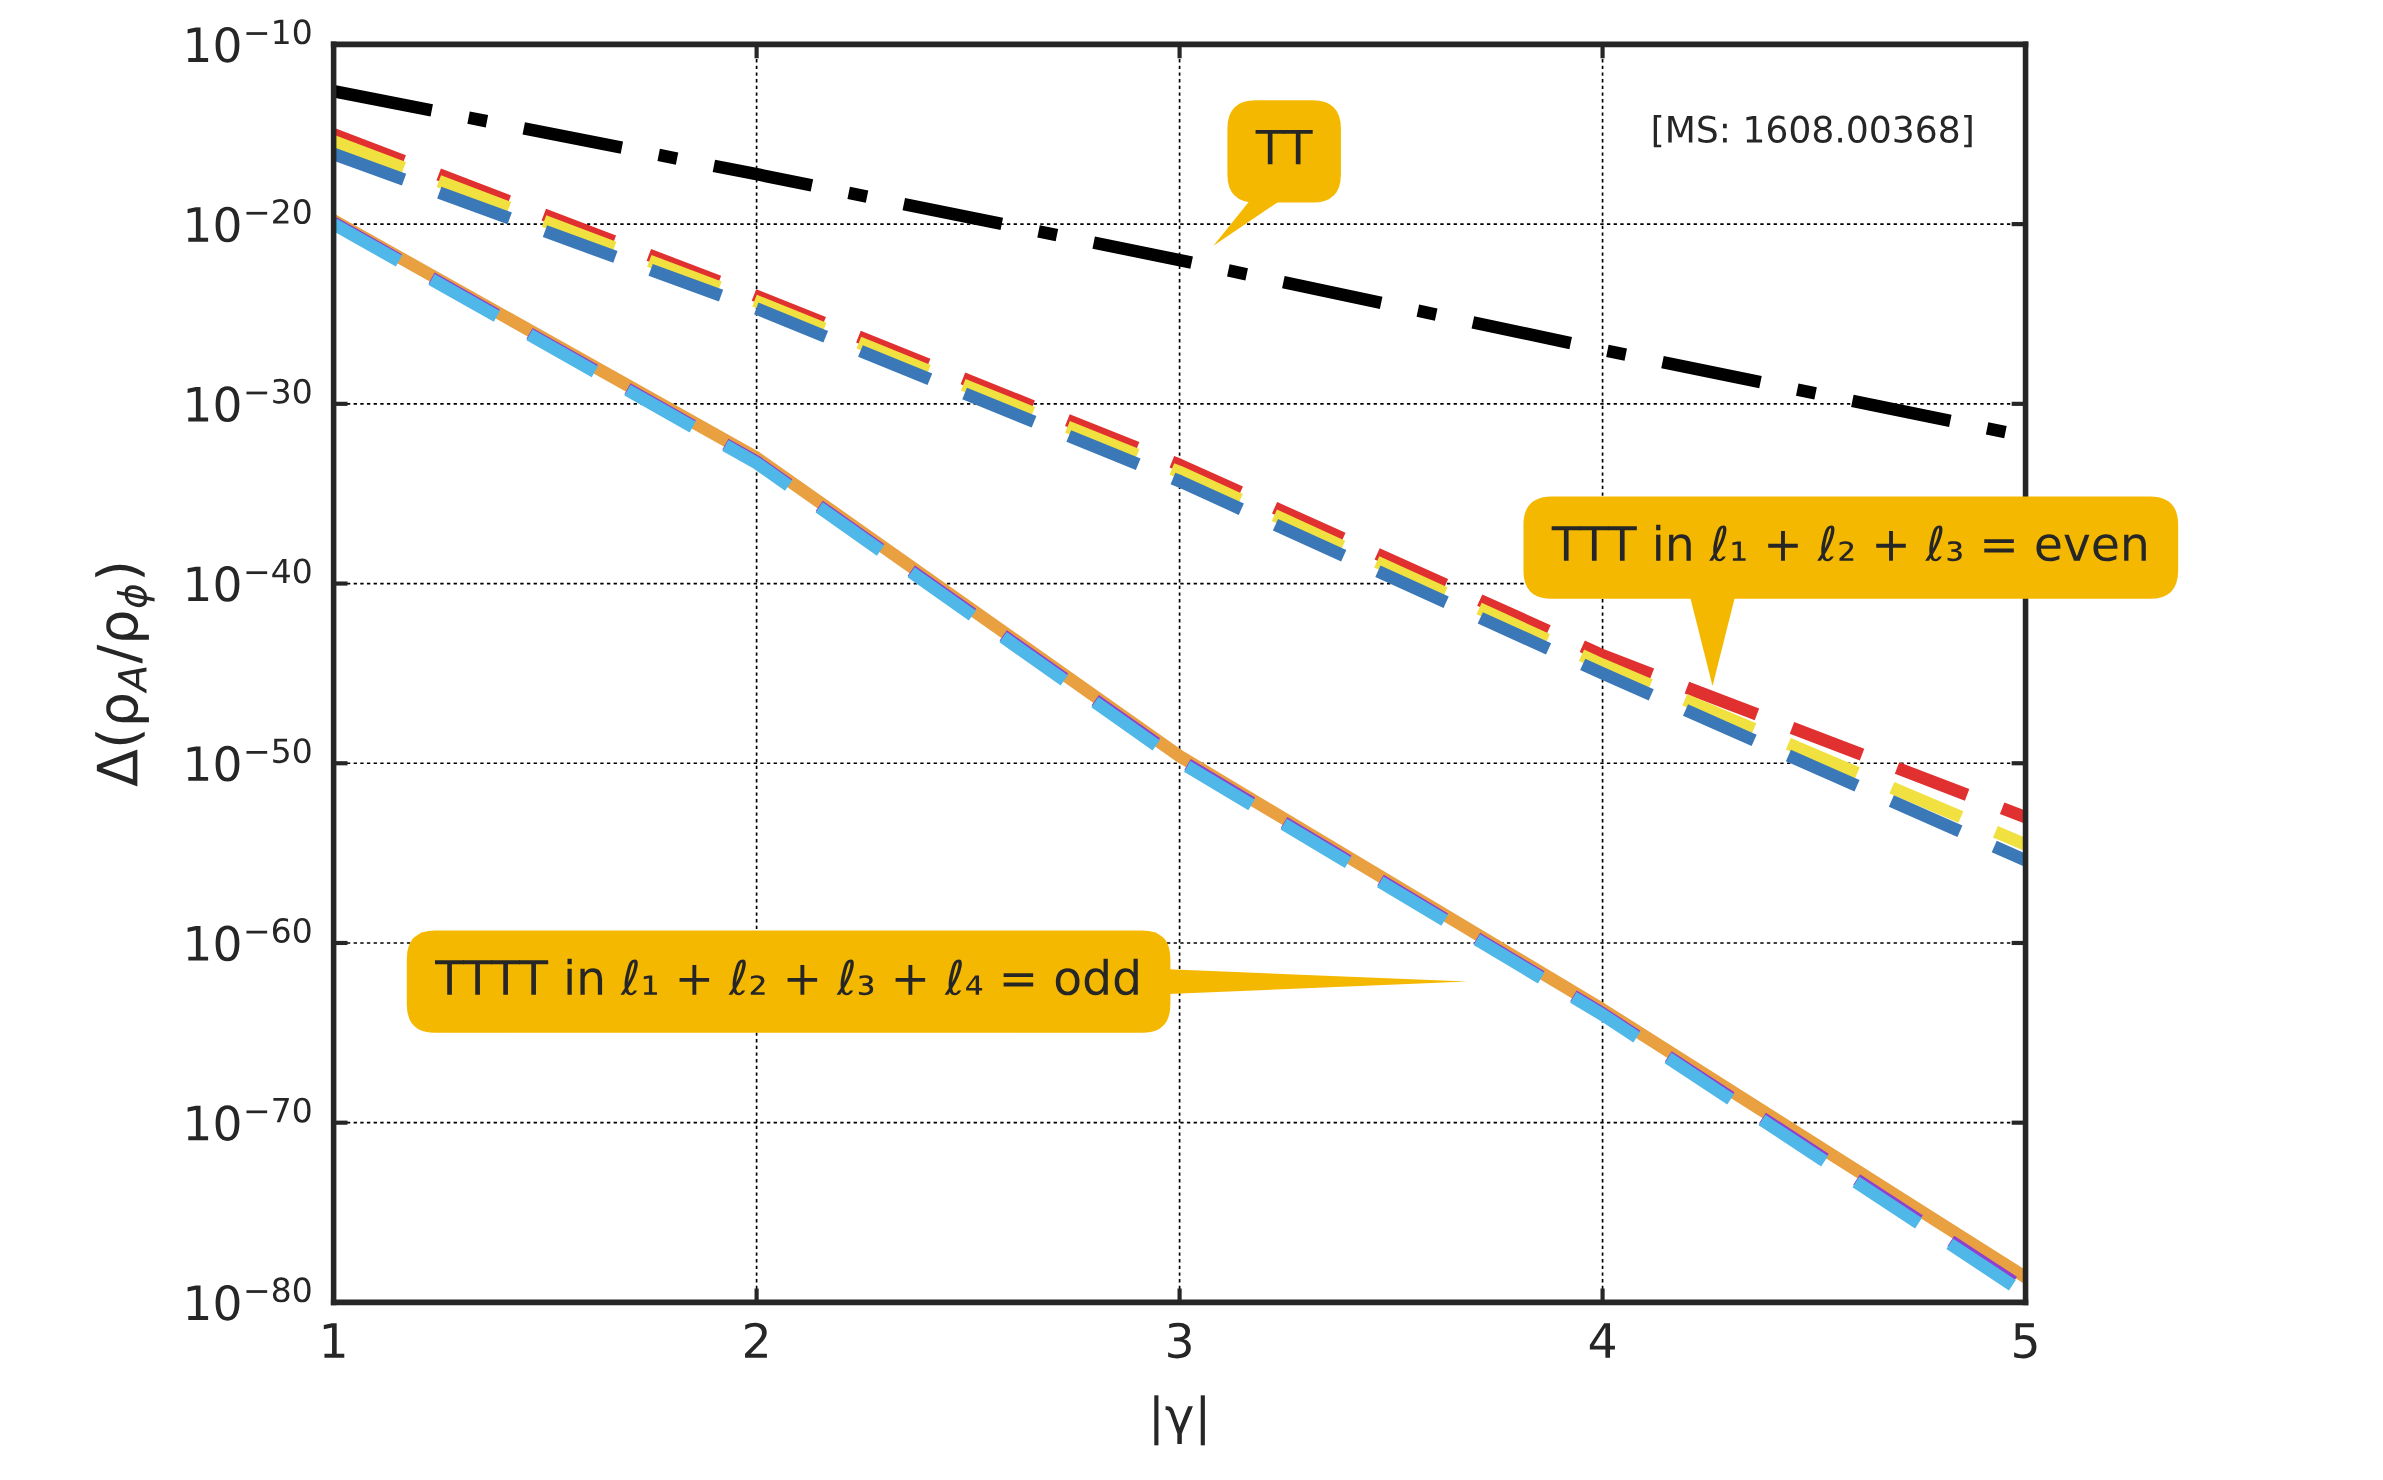 Image resolution: width=2383 pixels, height=1480 pixels. What do you see at coordinates (249, 400) in the screenshot?
I see `y-tick-label: 10$^{−30}$` at bounding box center [249, 400].